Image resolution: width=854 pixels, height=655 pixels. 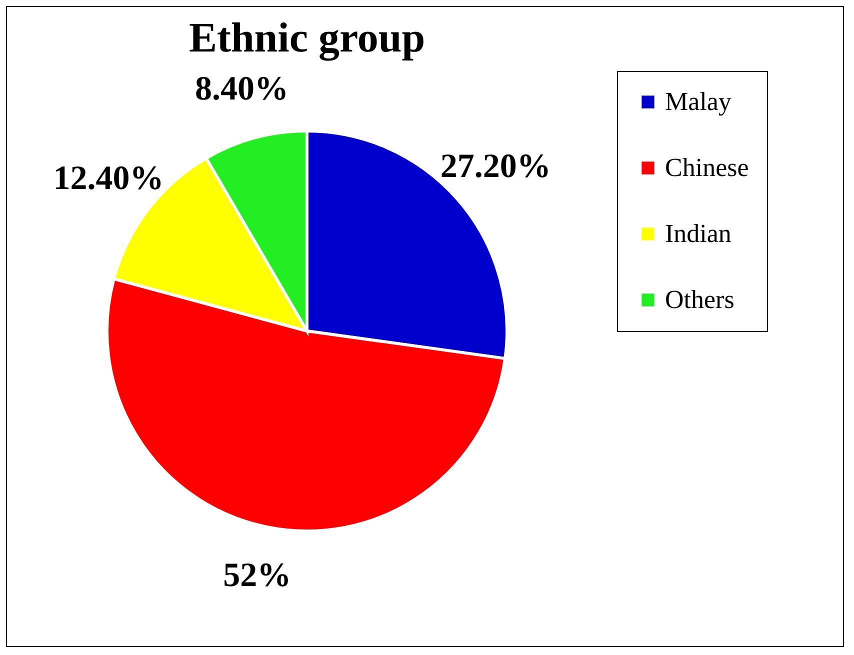 What do you see at coordinates (698, 233) in the screenshot?
I see `legend-label: Indian` at bounding box center [698, 233].